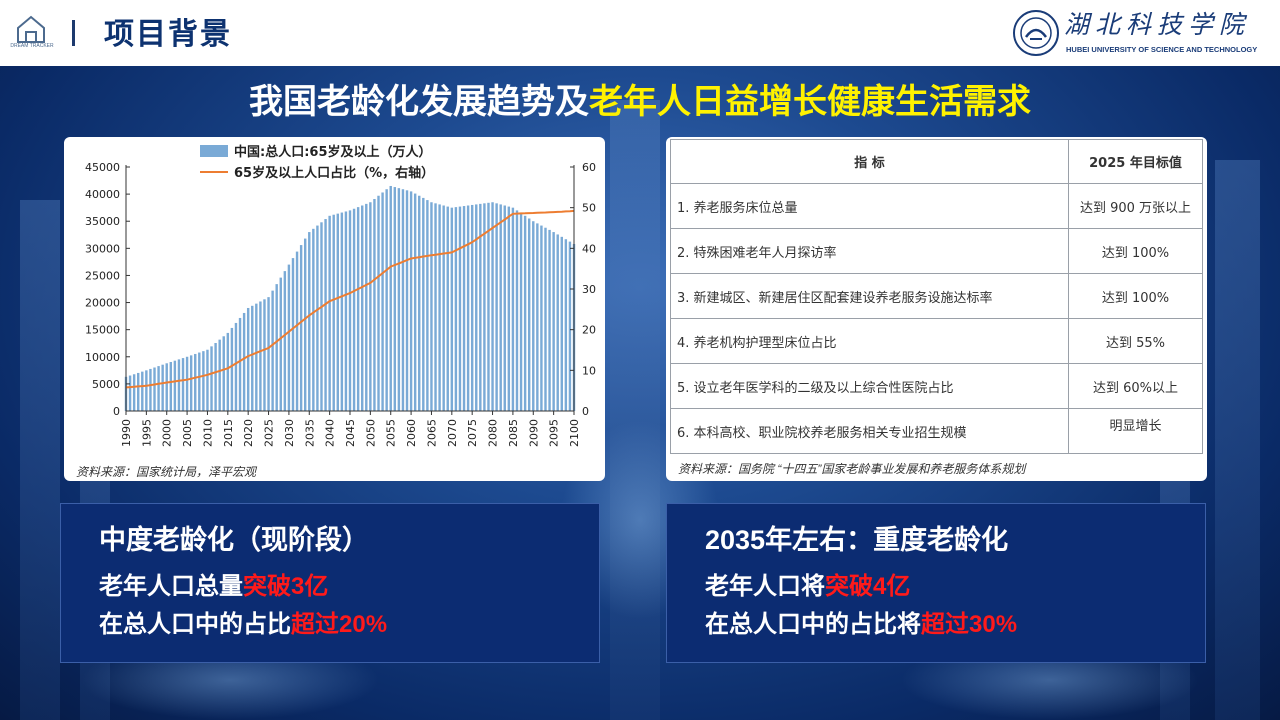 The image size is (1280, 720). I want to click on legend-label-bars: 中国:总人口:65岁及以上（万人）, so click(333, 152).